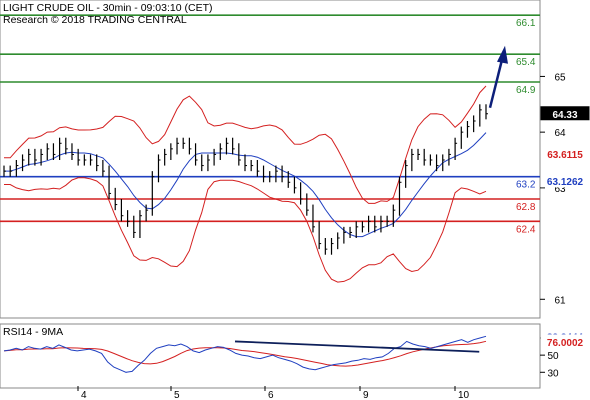 The image size is (590, 400). I want to click on price-tag-2: 63.1262, so click(565, 182).